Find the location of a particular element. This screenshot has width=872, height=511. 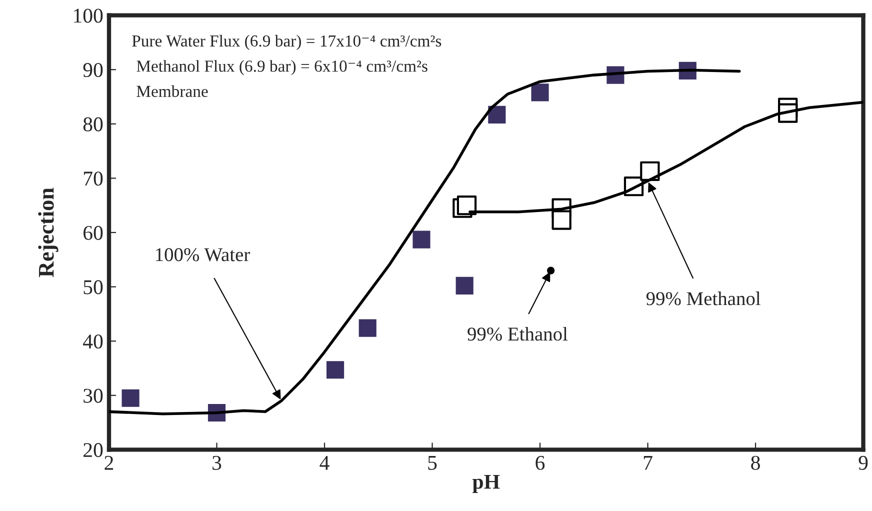

y-tick-label: 80 is located at coordinates (93, 124).